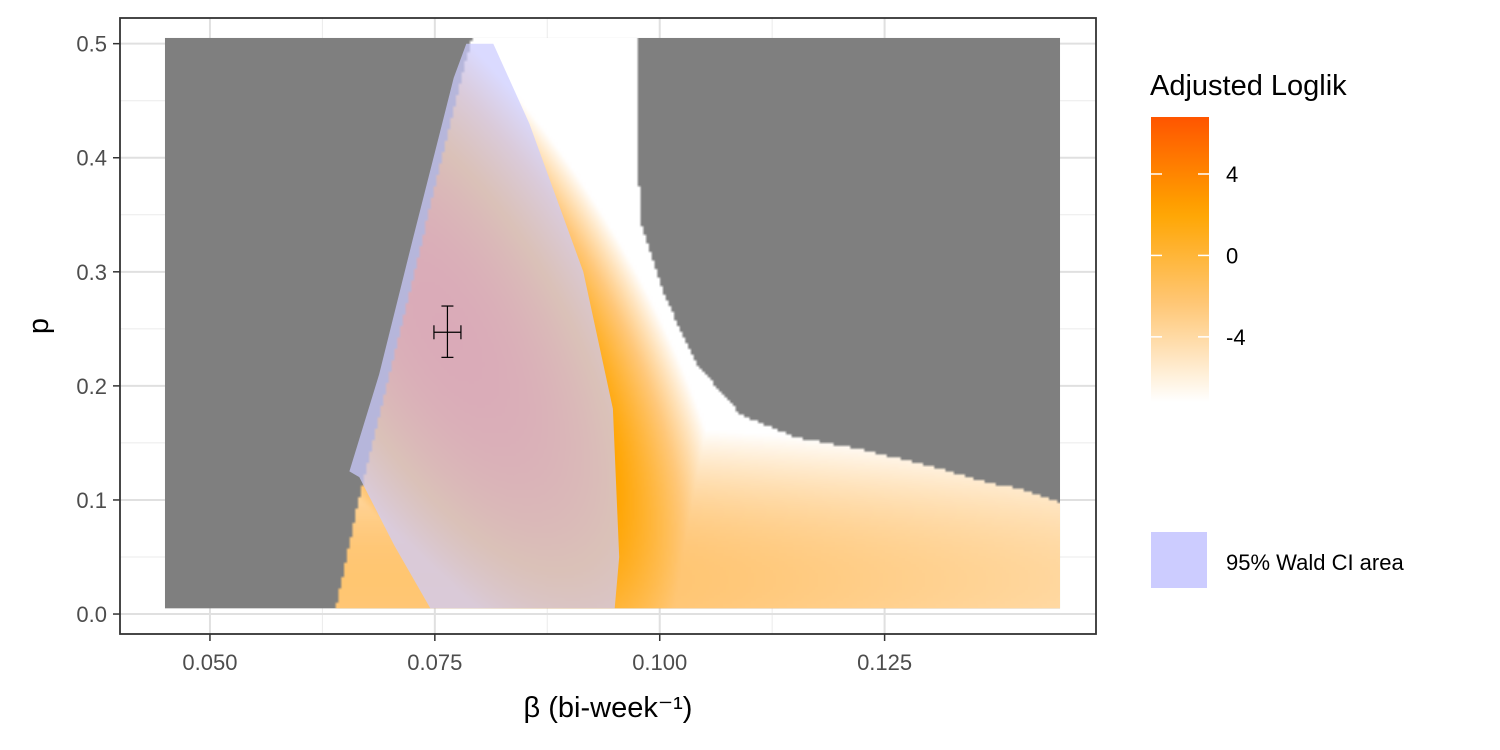 The width and height of the screenshot is (1500, 750). What do you see at coordinates (1236, 337) in the screenshot?
I see `colorbar-tick-label: -4` at bounding box center [1236, 337].